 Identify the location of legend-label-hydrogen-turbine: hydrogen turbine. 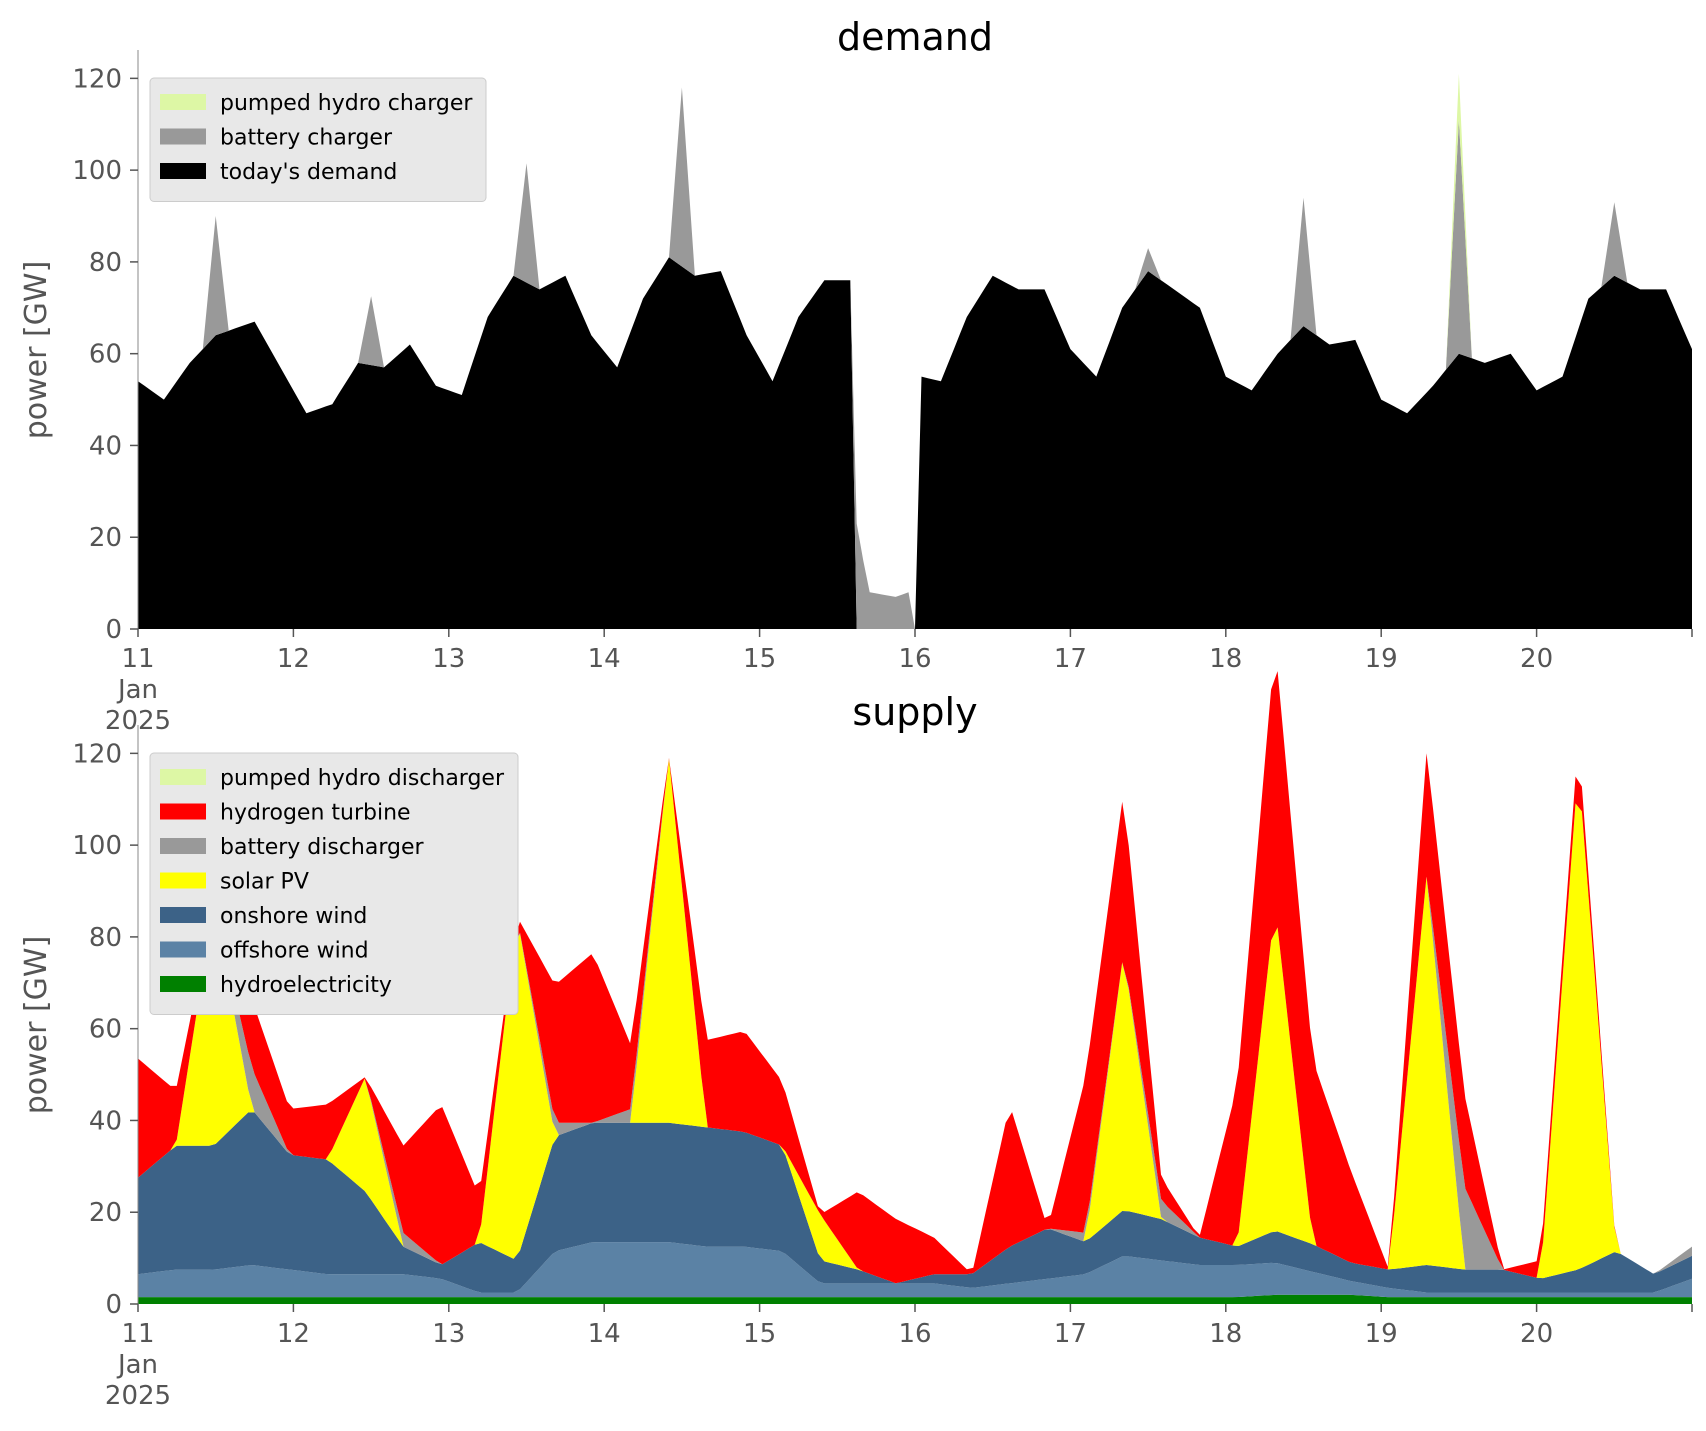
(315, 813).